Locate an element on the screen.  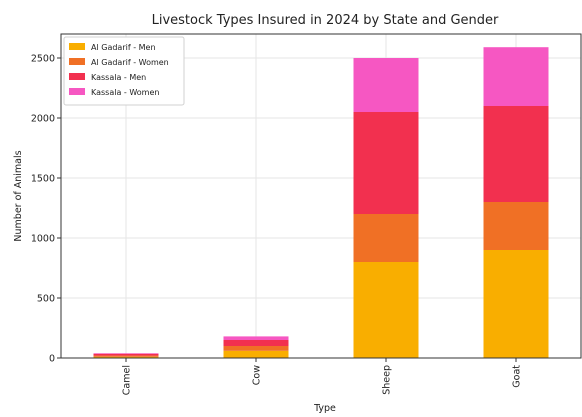
legend-label: Al Gadarif - Women is located at coordinates (130, 62).